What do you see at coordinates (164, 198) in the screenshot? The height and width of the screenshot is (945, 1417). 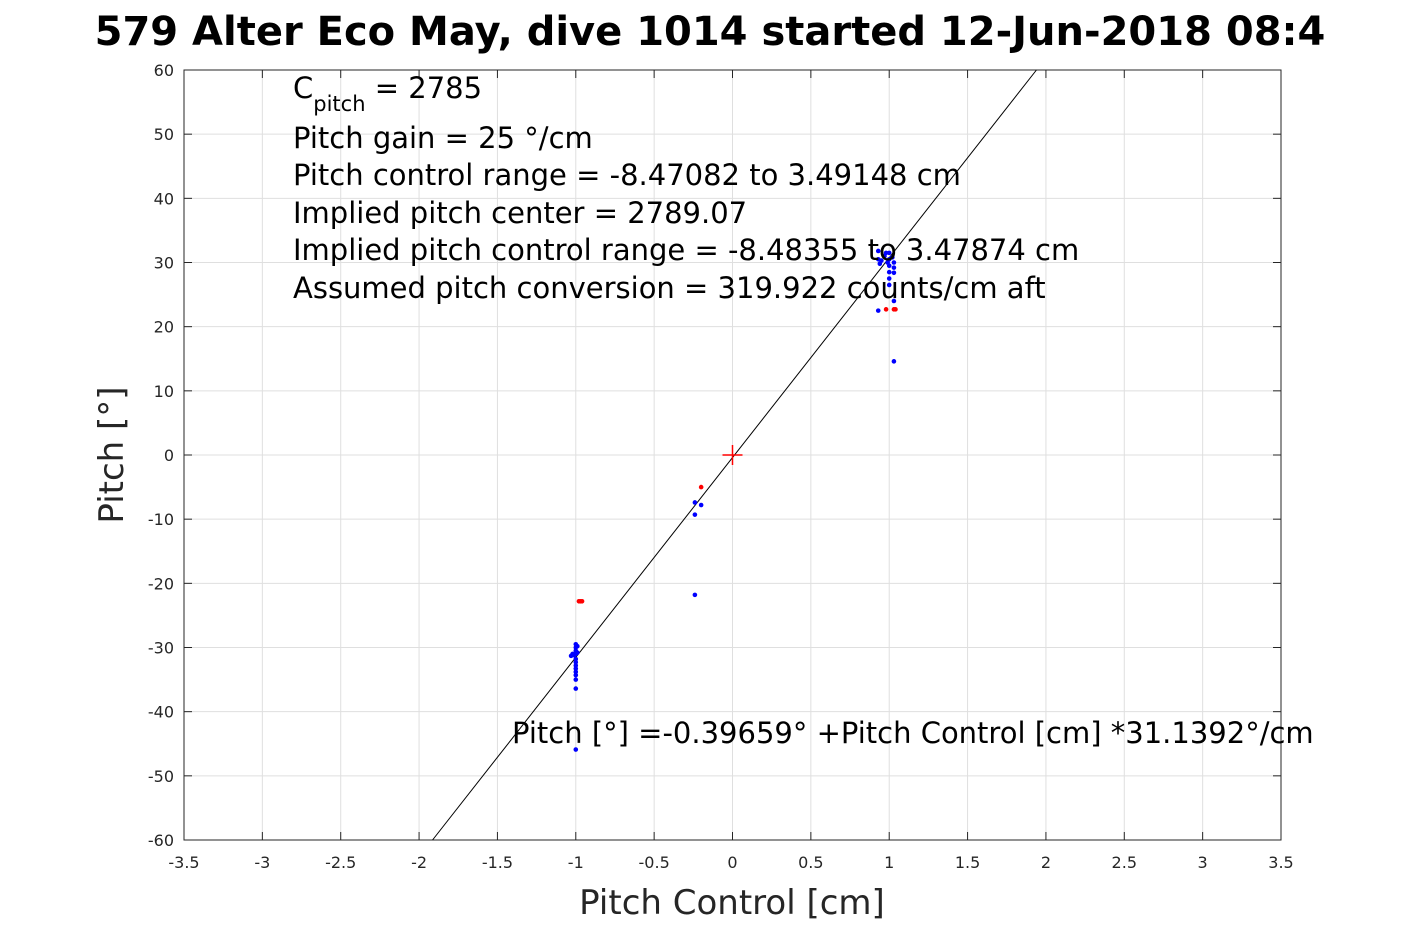 I see `y-tick-label: 40` at bounding box center [164, 198].